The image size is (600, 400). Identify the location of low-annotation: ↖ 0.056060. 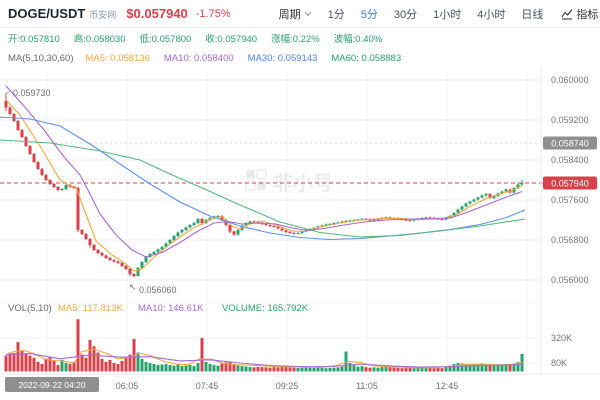
(153, 288).